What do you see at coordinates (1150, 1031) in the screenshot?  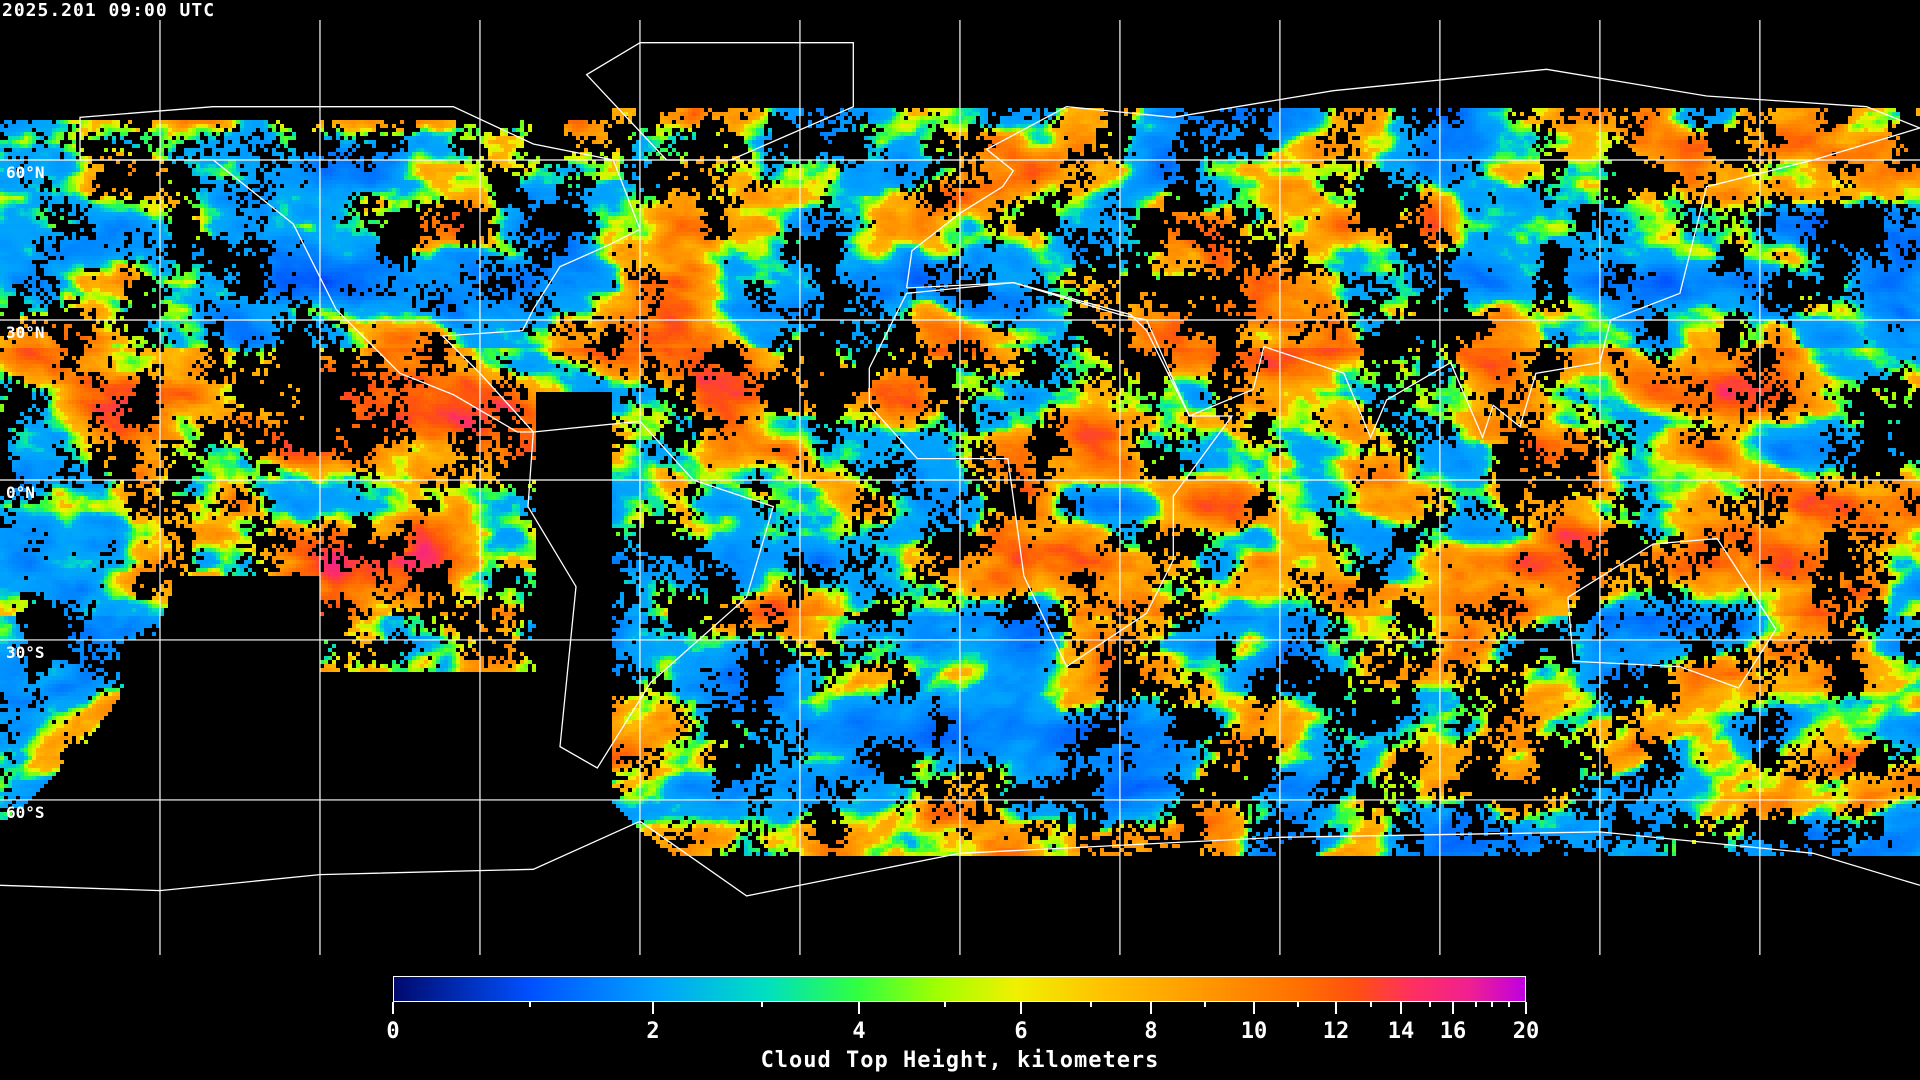 I see `colorbar-tick-label: 8` at bounding box center [1150, 1031].